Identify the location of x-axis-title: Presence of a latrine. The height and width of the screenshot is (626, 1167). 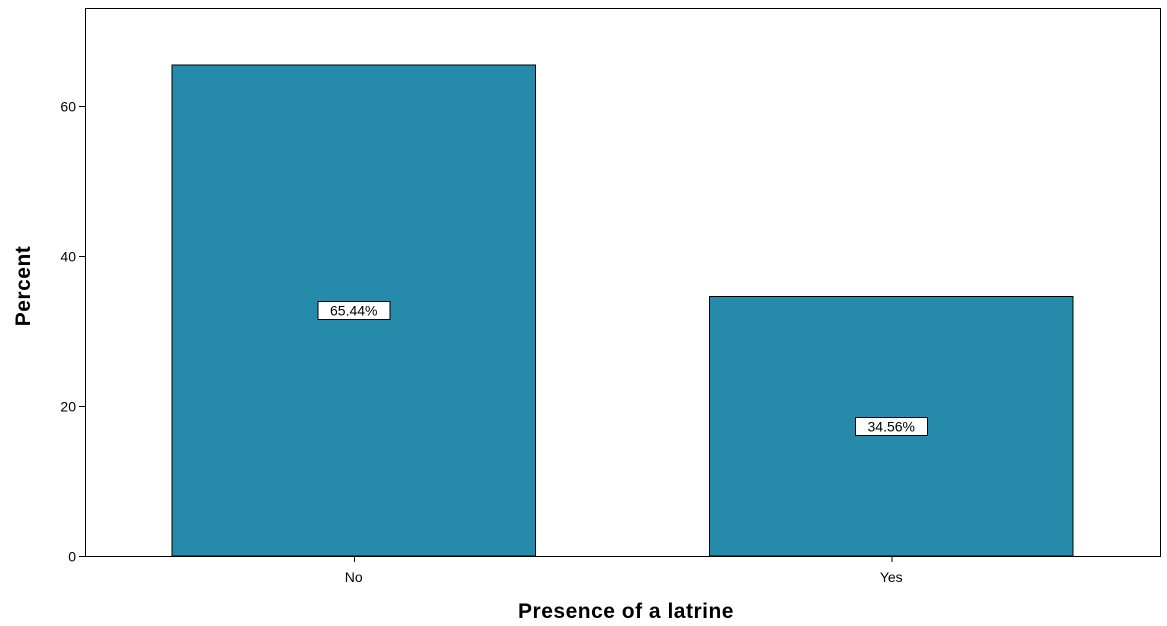
(626, 611).